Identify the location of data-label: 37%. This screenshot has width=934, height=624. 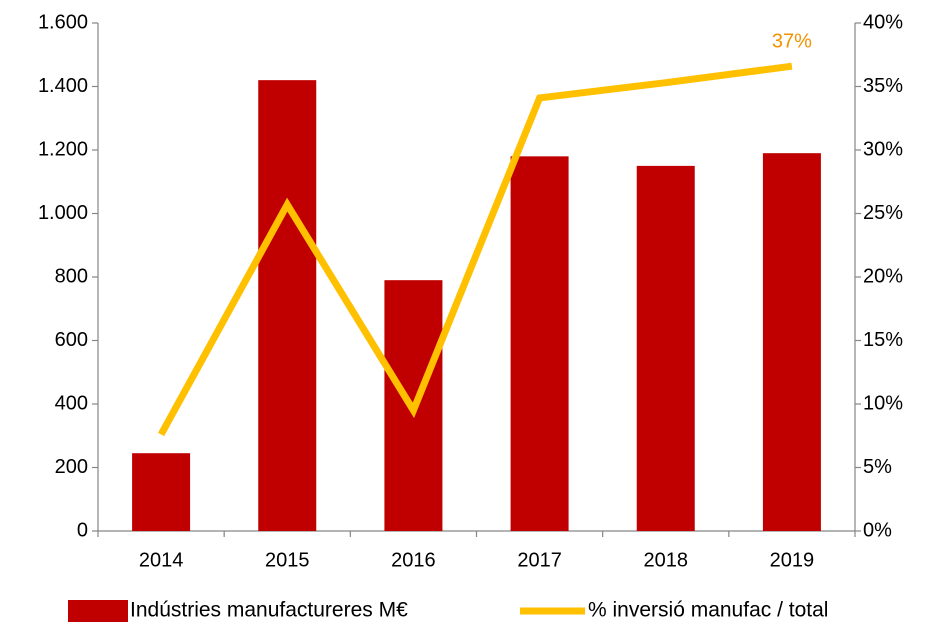
(792, 41).